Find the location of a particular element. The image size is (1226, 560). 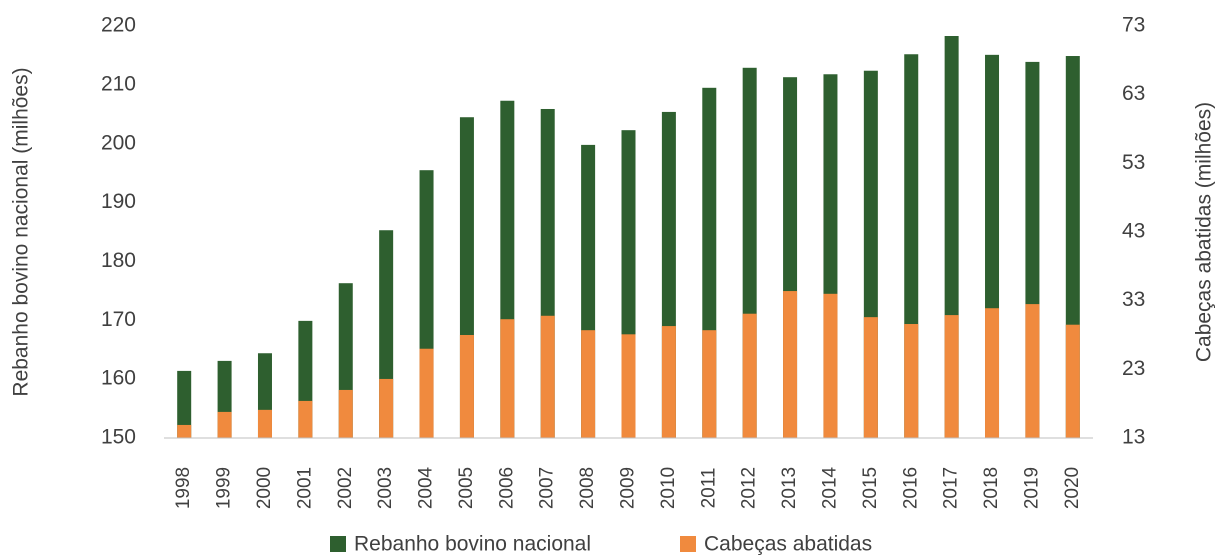

y-tick-label: 190 is located at coordinates (118, 201).